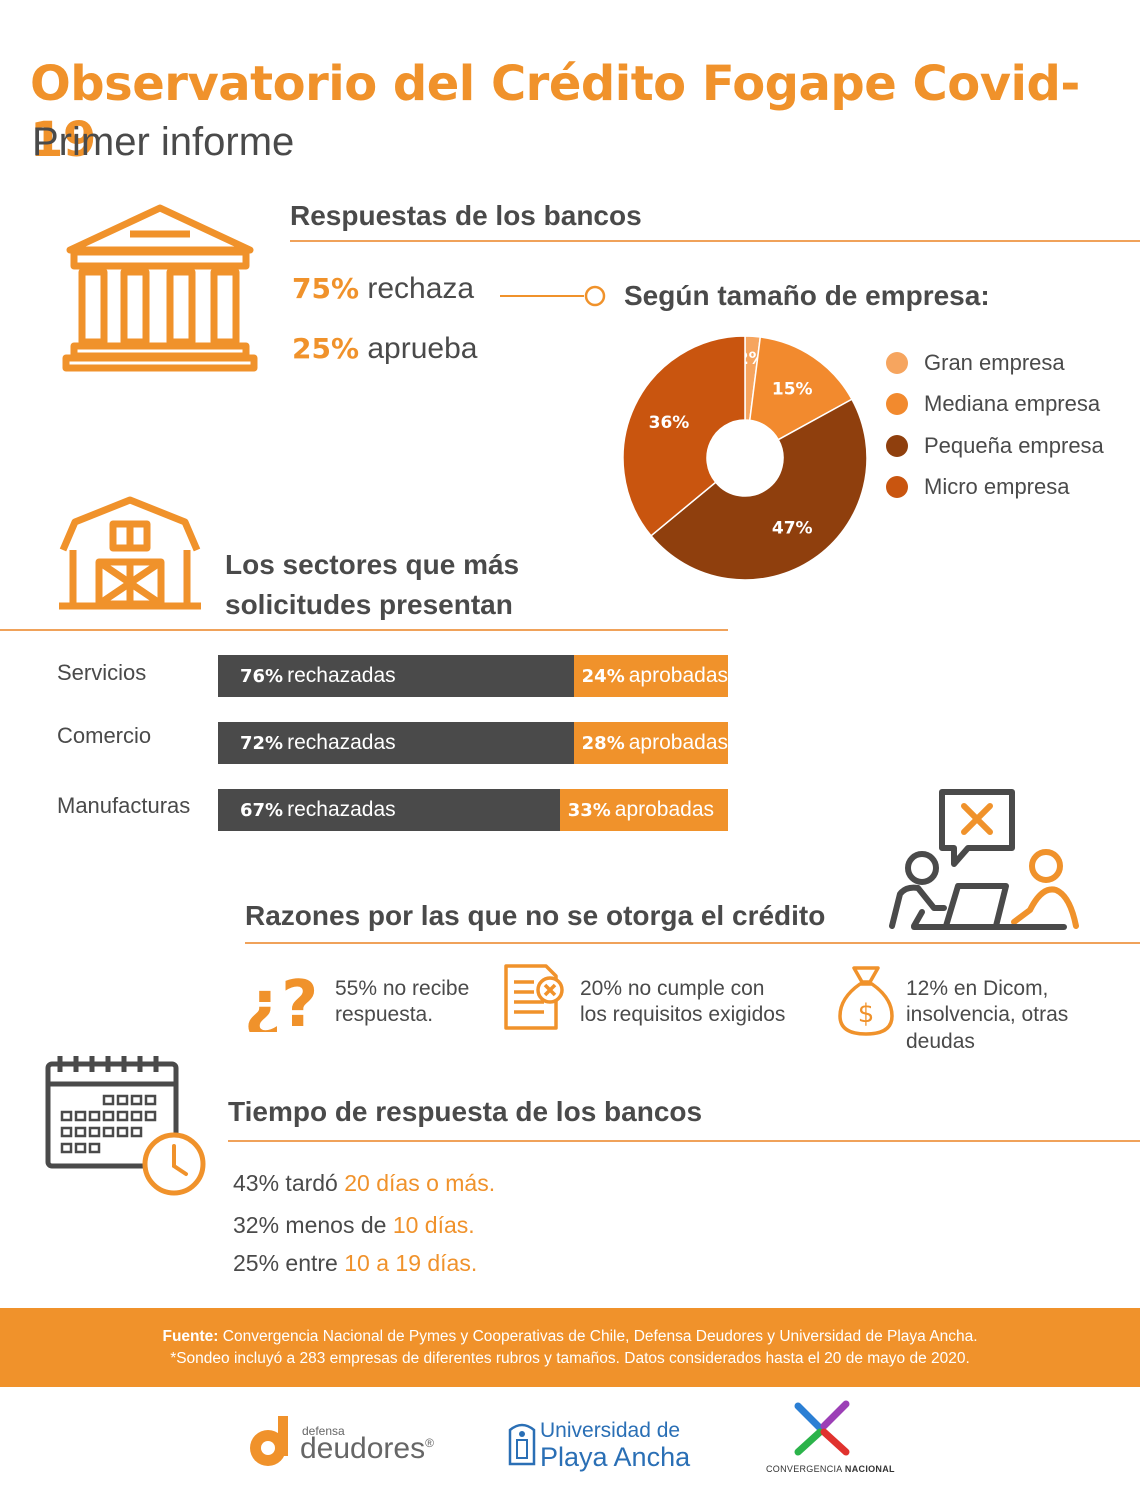 This screenshot has width=1140, height=1497. What do you see at coordinates (355, 1263) in the screenshot?
I see `tiempo-line-10a19: 25% entre 10 a 19 días.` at bounding box center [355, 1263].